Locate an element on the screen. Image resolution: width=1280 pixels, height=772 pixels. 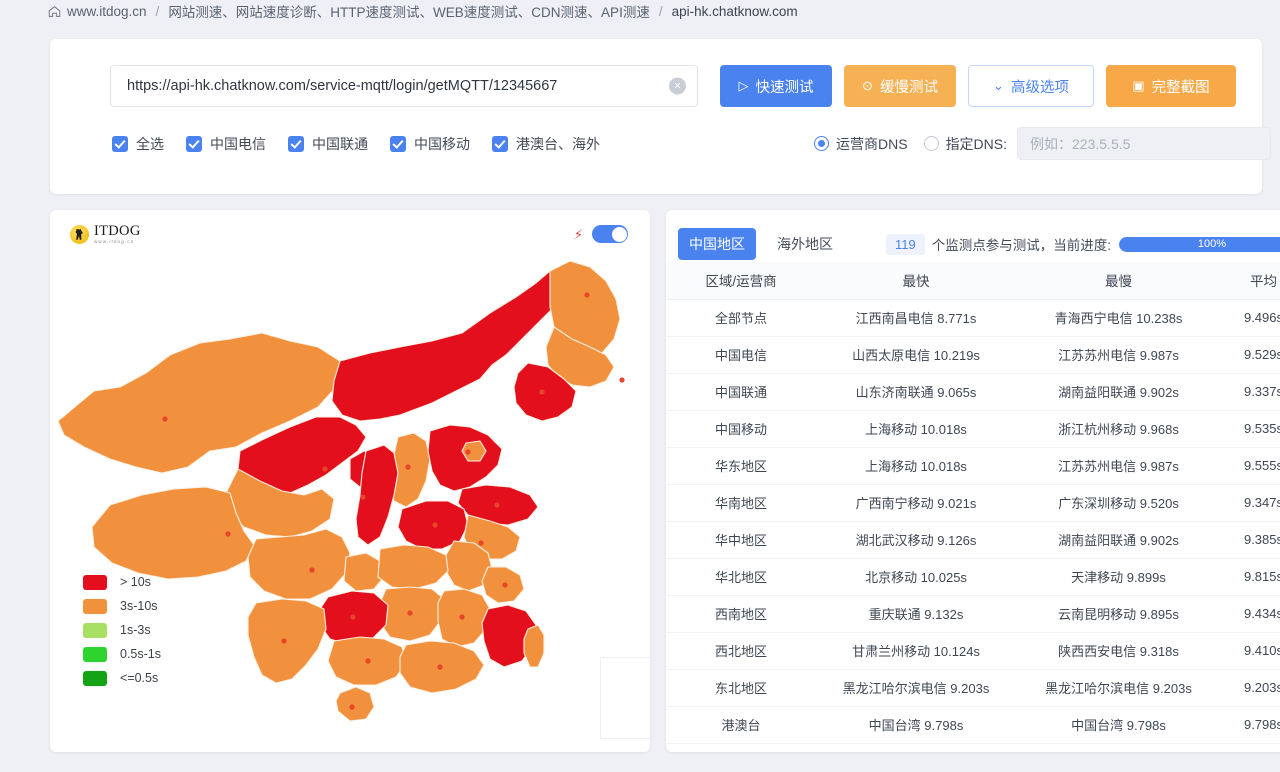
table-header-row: 区域/运营商 最快 最慢 平均 is located at coordinates (973, 281).